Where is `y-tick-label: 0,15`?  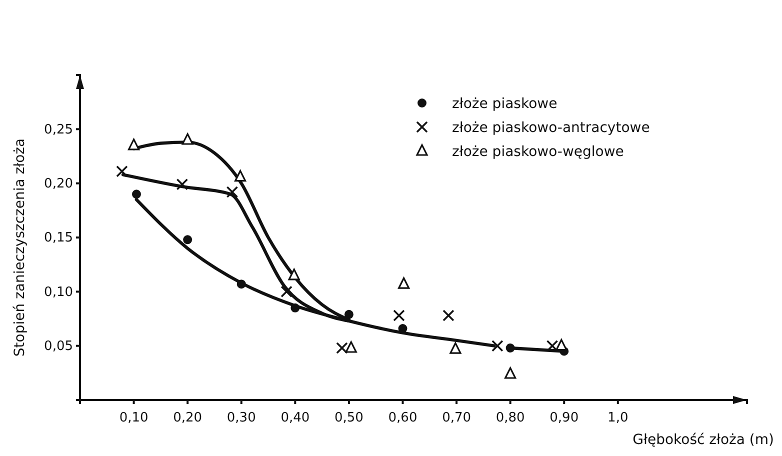
y-tick-label: 0,15 is located at coordinates (58, 238).